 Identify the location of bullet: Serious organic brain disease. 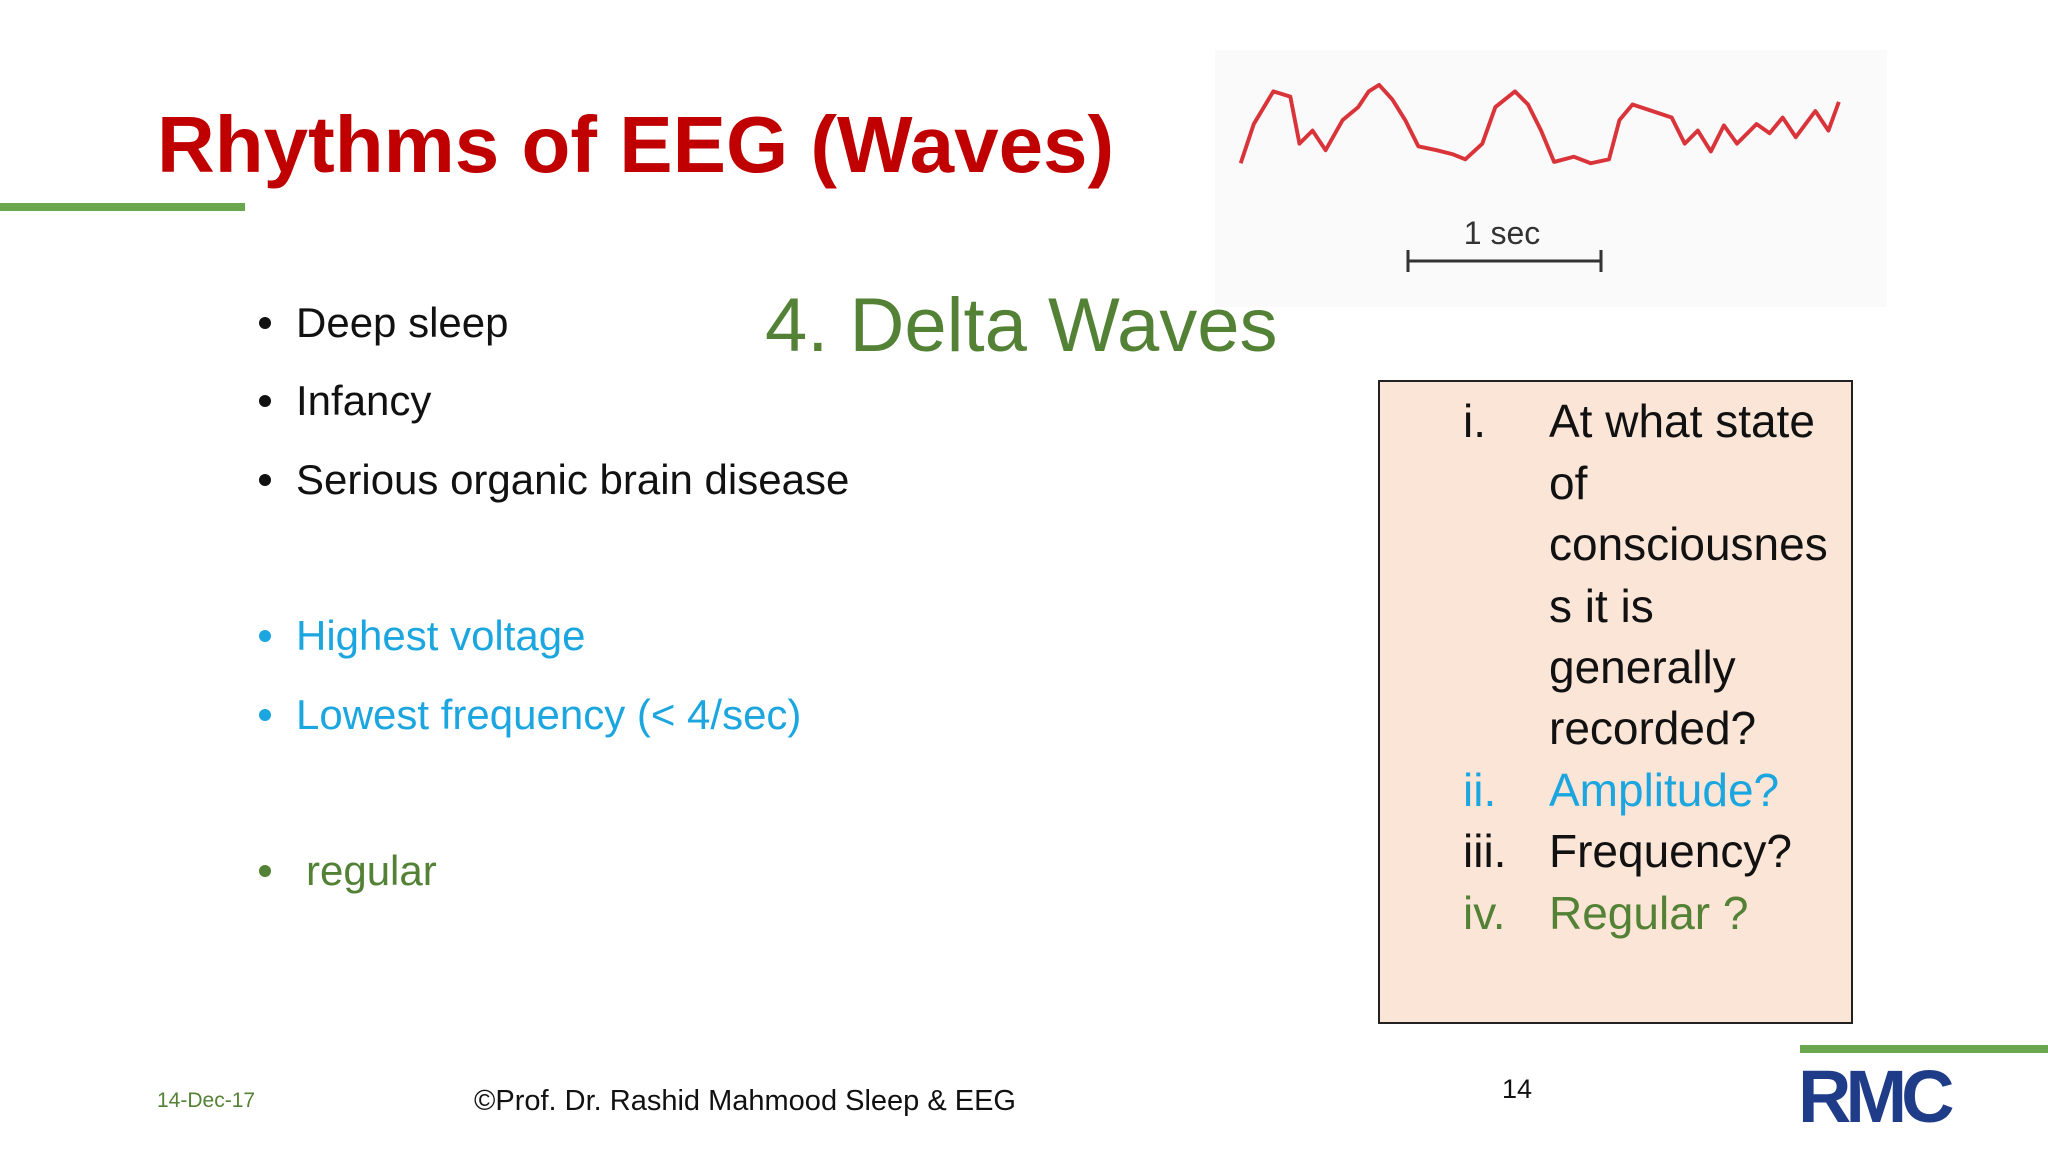
(572, 479).